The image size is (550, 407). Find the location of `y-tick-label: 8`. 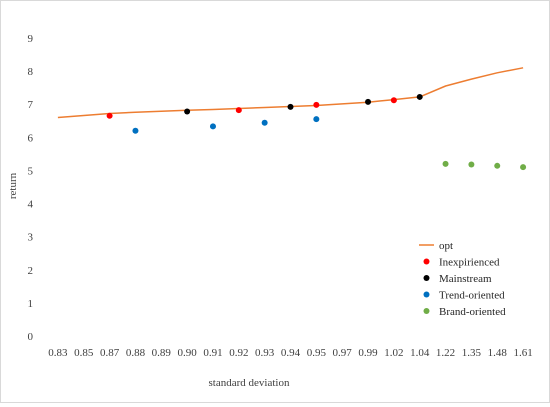

y-tick-label: 8 is located at coordinates (31, 72).